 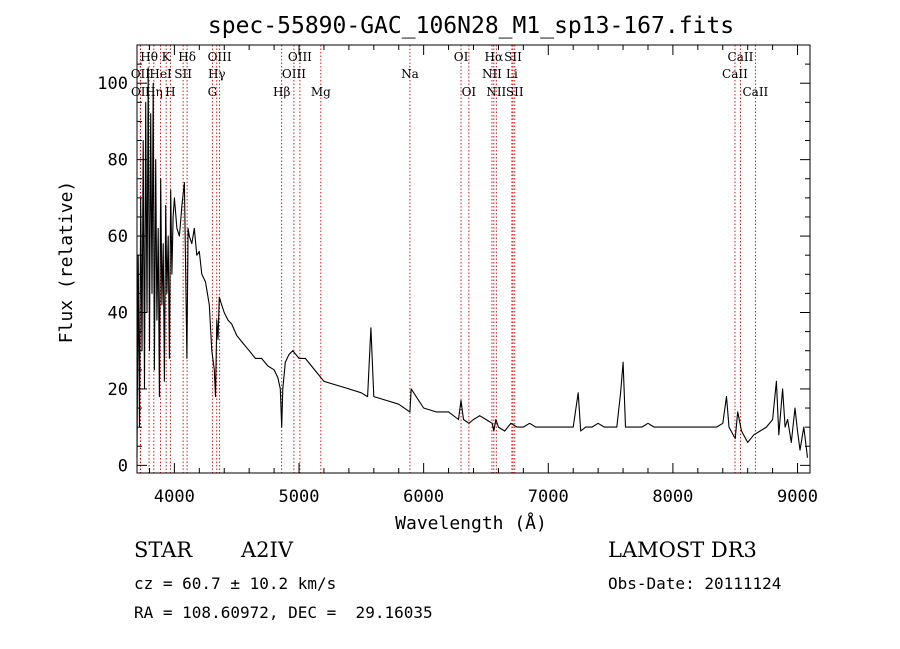 I want to click on x-tick-label: 7000, so click(x=548, y=497).